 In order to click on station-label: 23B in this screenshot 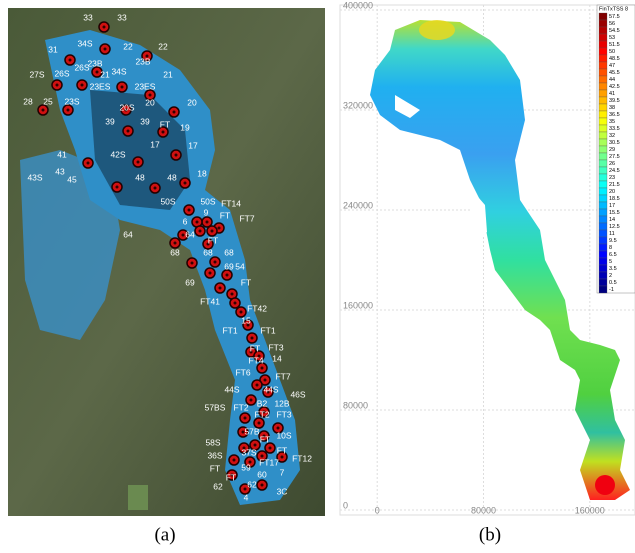, I will do `click(142, 61)`.